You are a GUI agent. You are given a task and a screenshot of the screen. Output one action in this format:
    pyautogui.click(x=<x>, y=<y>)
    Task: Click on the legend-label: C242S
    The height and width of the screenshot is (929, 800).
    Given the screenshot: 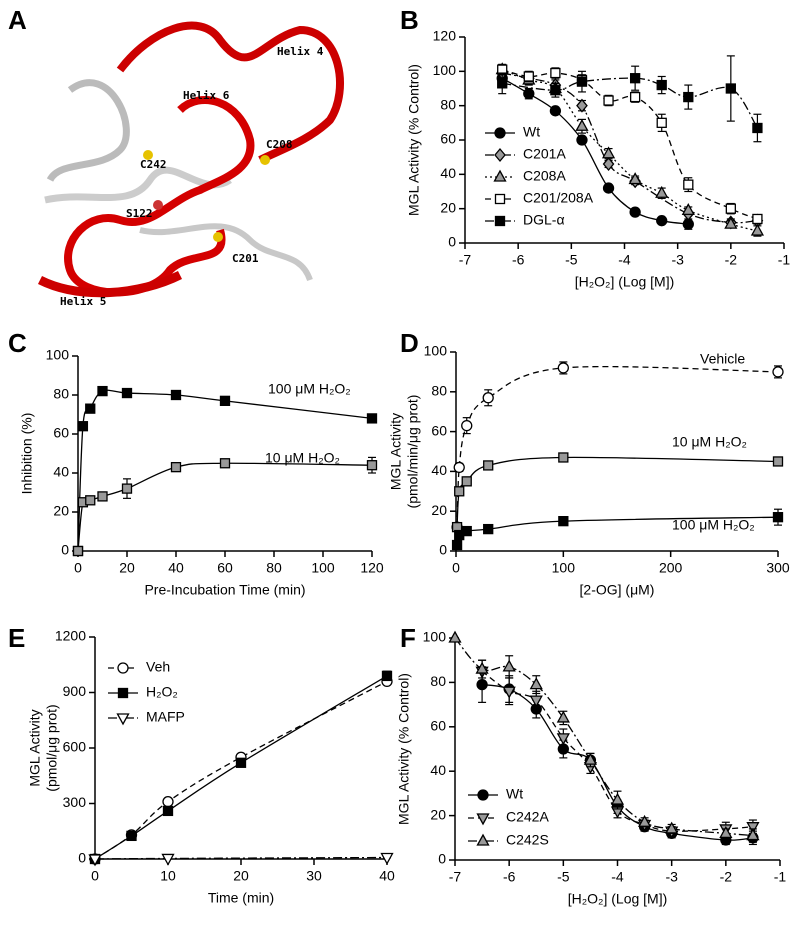 What is the action you would take?
    pyautogui.click(x=527, y=840)
    